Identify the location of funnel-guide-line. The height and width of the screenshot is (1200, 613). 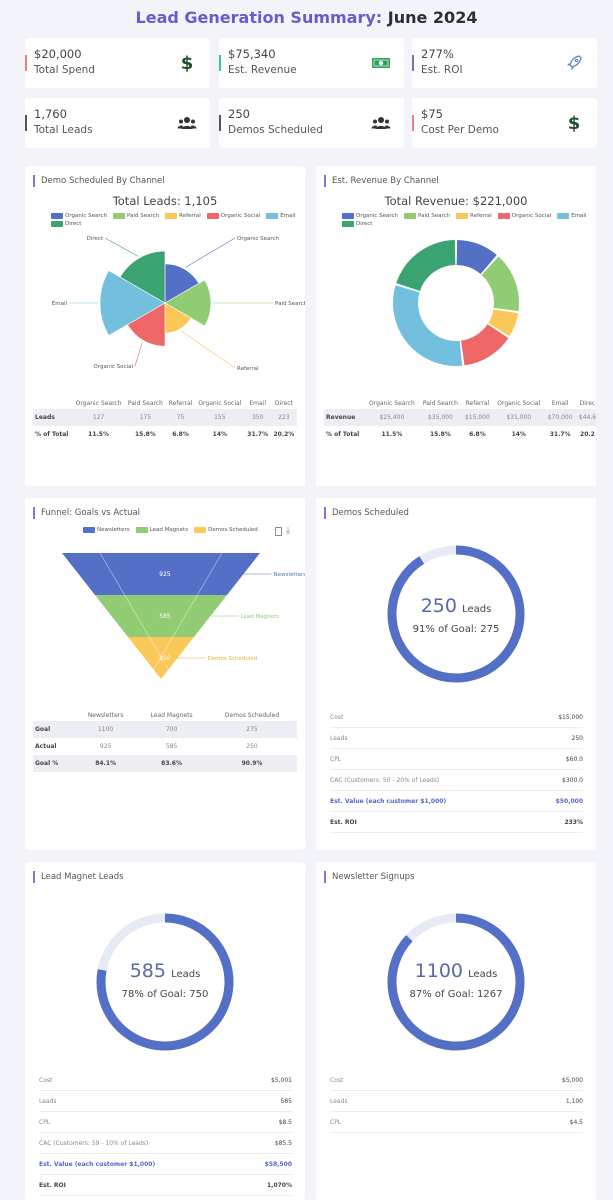
(134, 611).